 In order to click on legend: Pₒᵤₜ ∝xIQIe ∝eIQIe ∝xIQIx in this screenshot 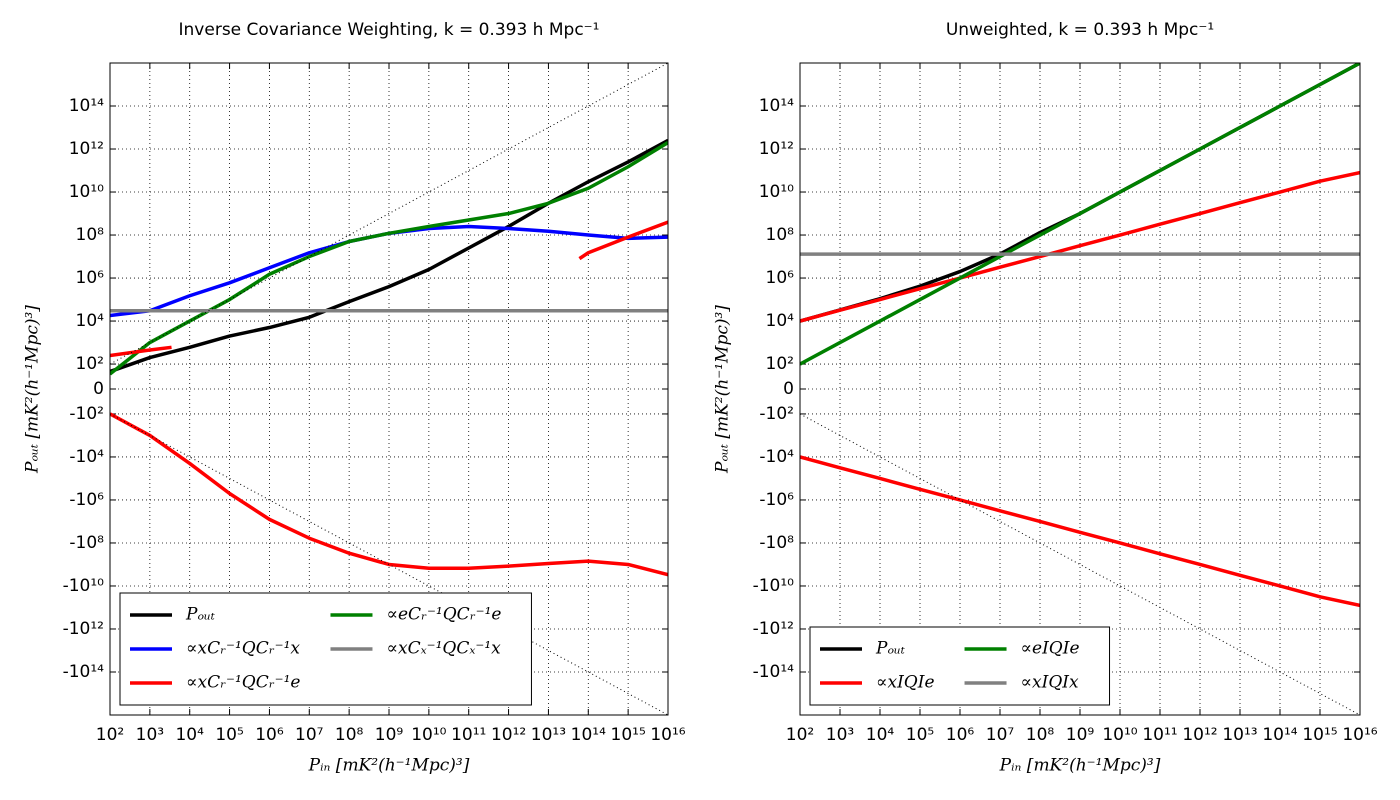, I will do `click(960, 666)`.